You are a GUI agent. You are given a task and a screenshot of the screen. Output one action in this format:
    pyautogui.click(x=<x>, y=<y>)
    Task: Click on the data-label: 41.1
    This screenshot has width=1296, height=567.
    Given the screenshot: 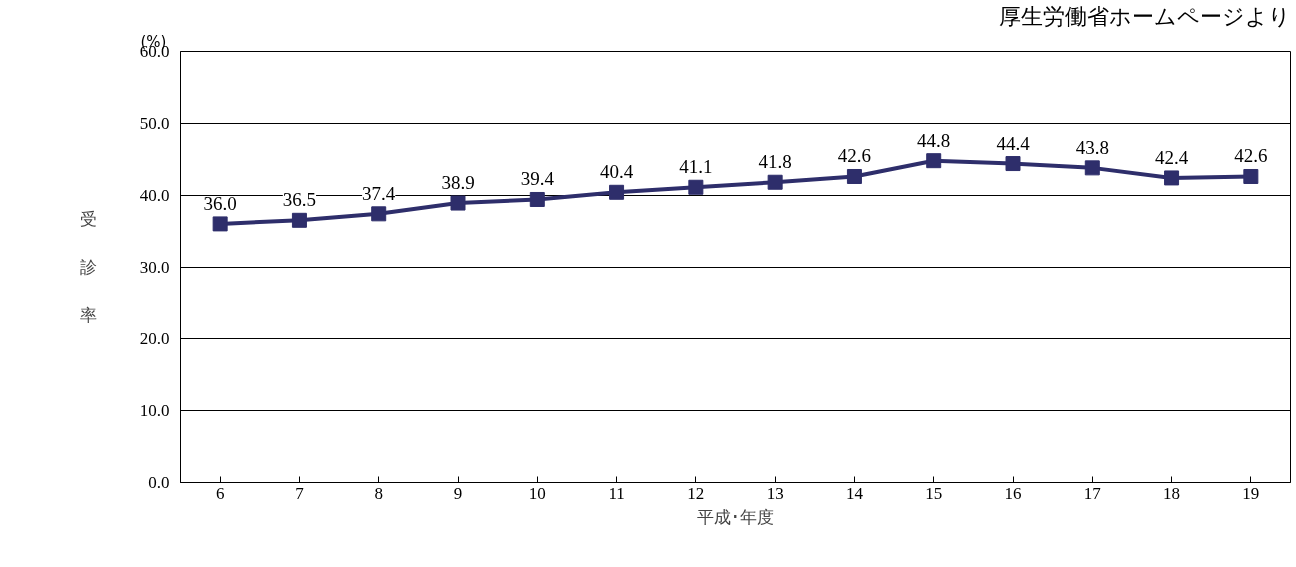 What is the action you would take?
    pyautogui.click(x=696, y=167)
    